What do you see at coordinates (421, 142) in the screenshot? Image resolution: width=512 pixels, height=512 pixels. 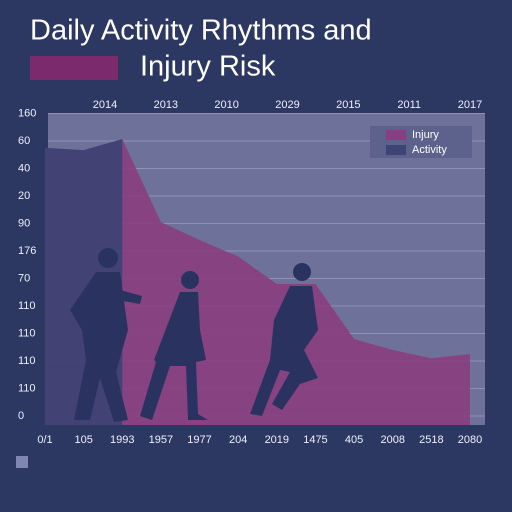 I see `legend: Injury Activity` at bounding box center [421, 142].